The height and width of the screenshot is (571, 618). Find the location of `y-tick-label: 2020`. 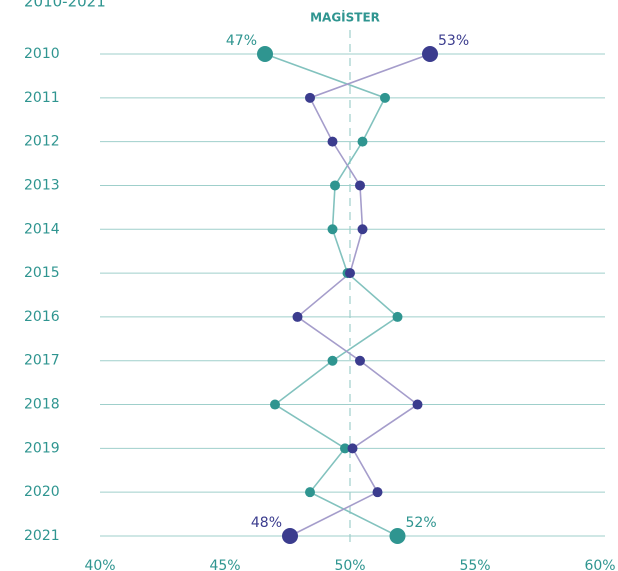

y-tick-label: 2020 is located at coordinates (42, 492).